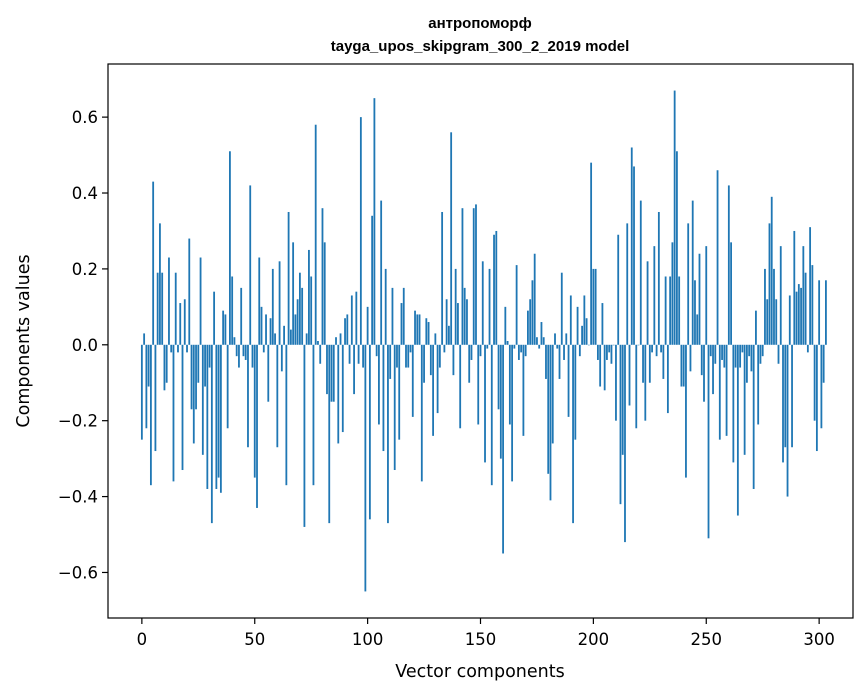 The image size is (867, 696). What do you see at coordinates (480, 46) in the screenshot?
I see `chart-subtitle: tayga_upos_skipgram_300_2_2019 model` at bounding box center [480, 46].